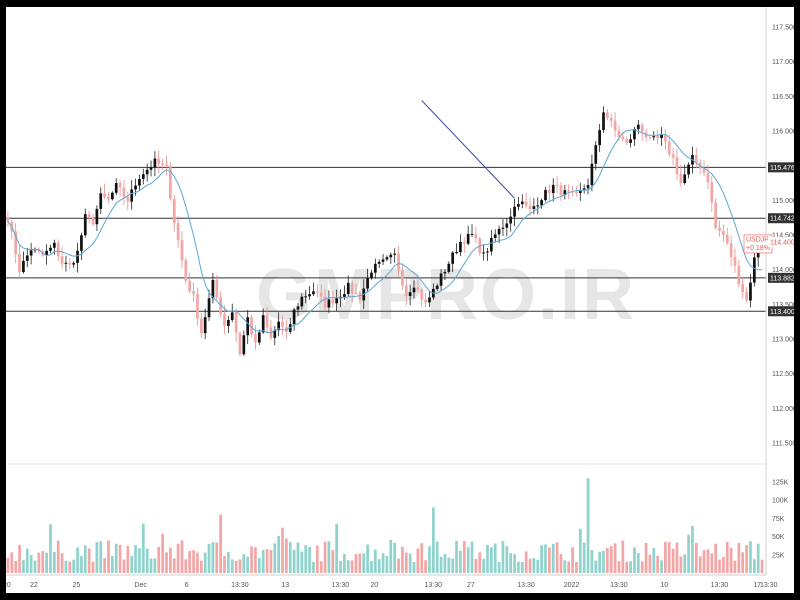  Describe the element at coordinates (240, 585) in the screenshot. I see `time-tick-label-5: 13:30` at that location.